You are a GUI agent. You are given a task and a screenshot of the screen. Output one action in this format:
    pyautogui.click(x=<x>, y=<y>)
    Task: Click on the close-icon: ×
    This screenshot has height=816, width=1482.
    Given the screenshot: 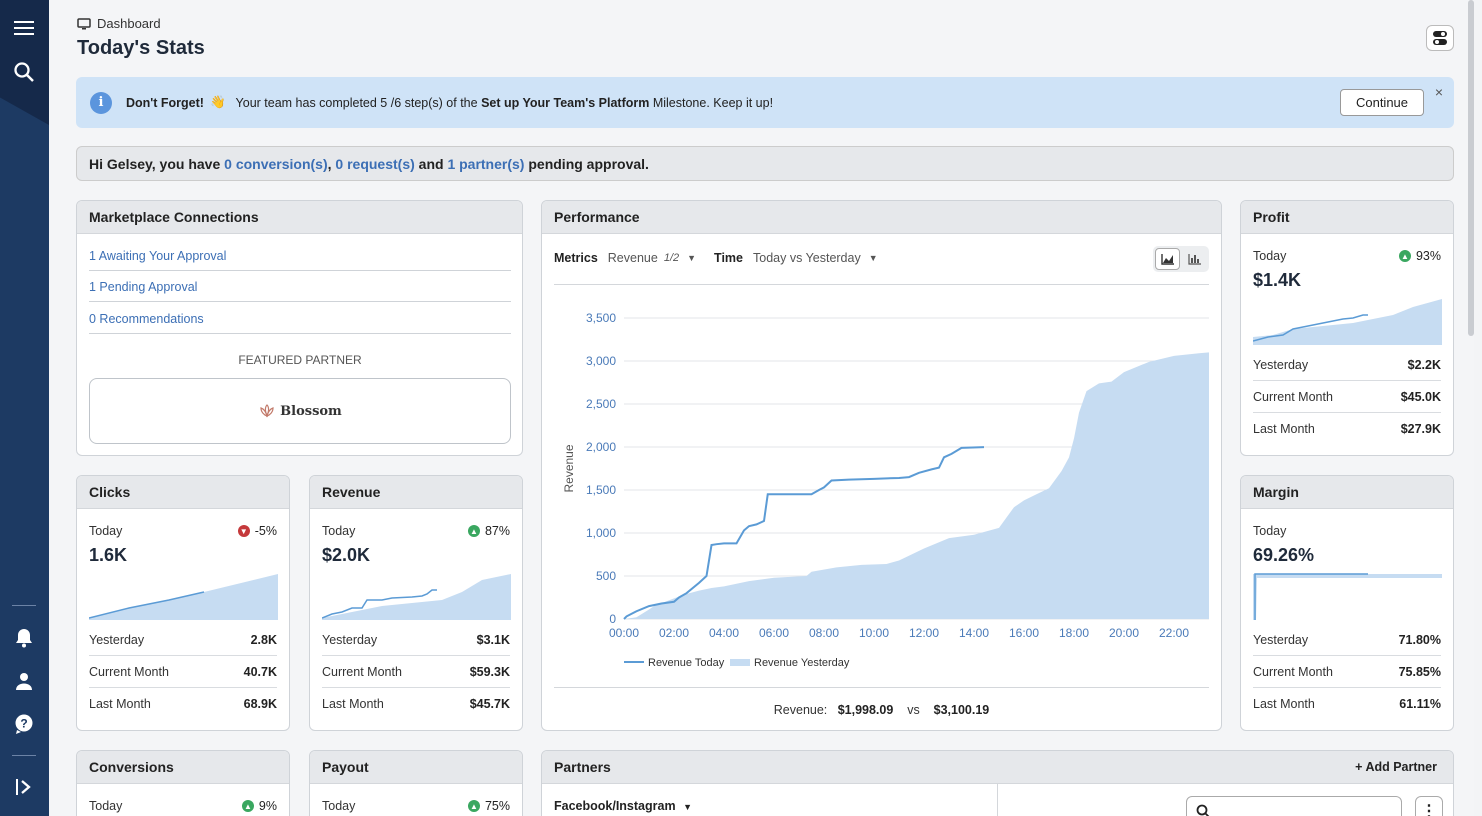 What is the action you would take?
    pyautogui.click(x=1438, y=92)
    